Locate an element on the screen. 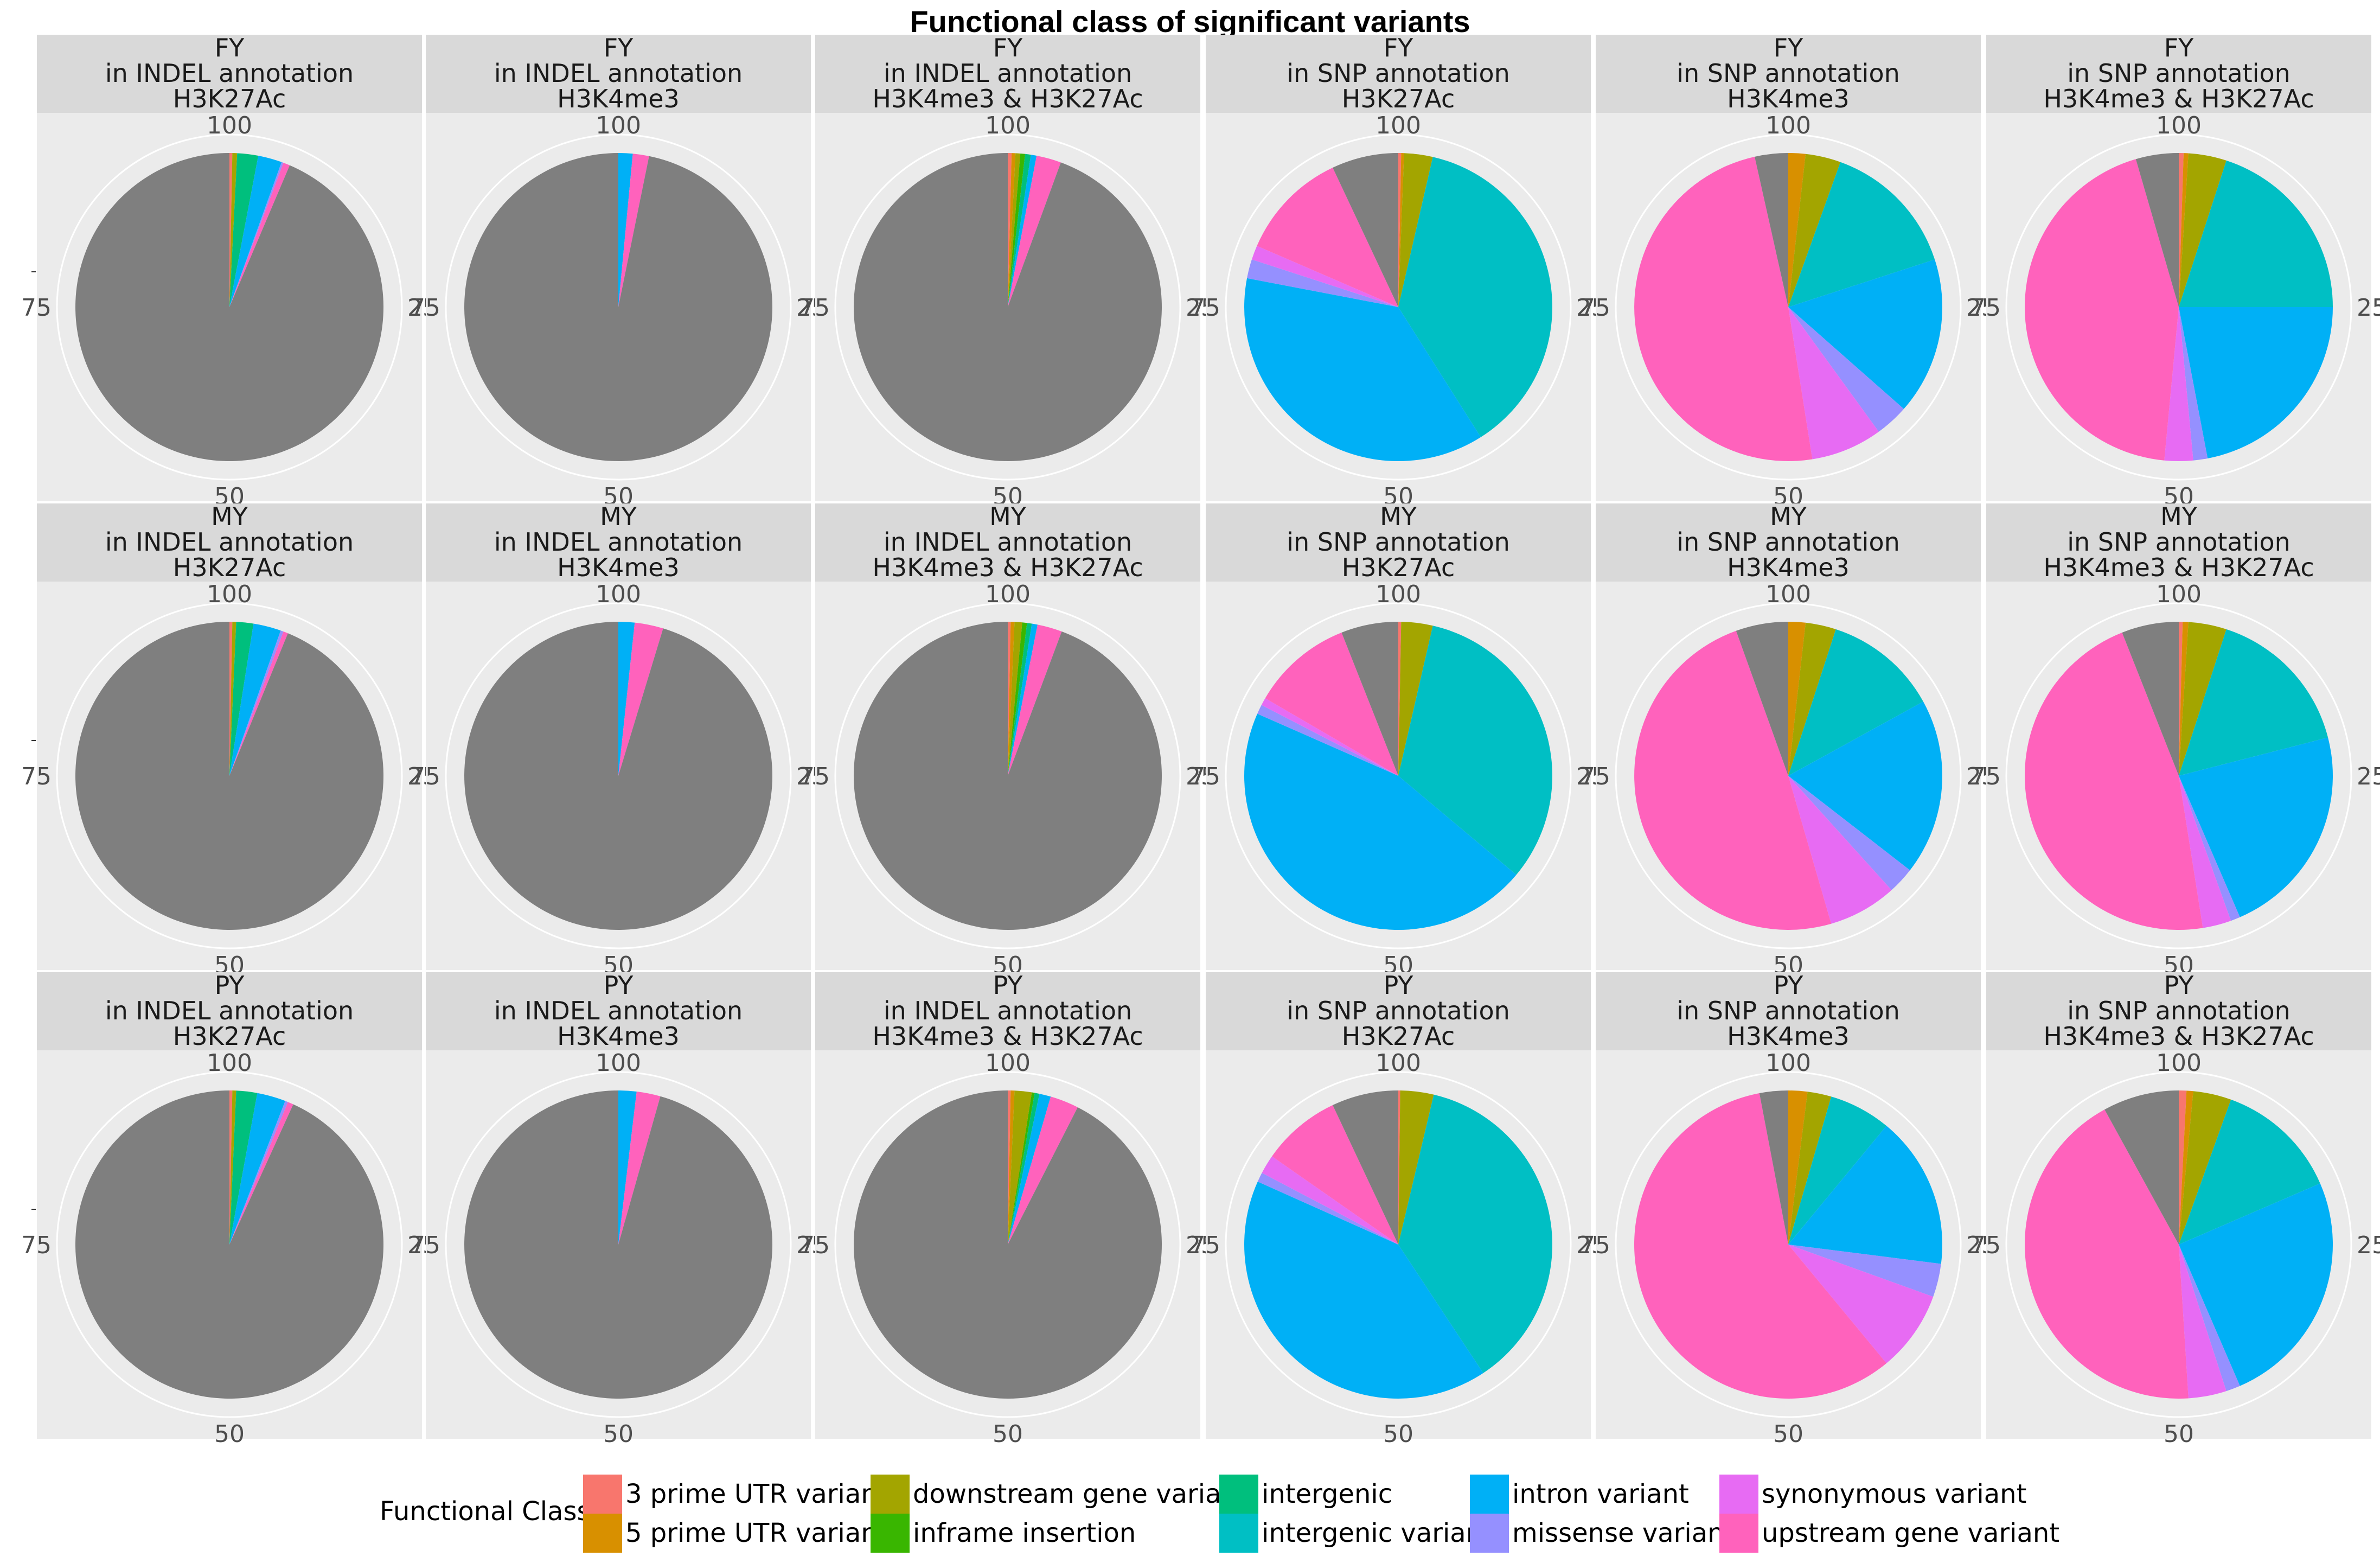 The image size is (2380, 1563). legend-label: downstream gene variant is located at coordinates (1080, 1494).